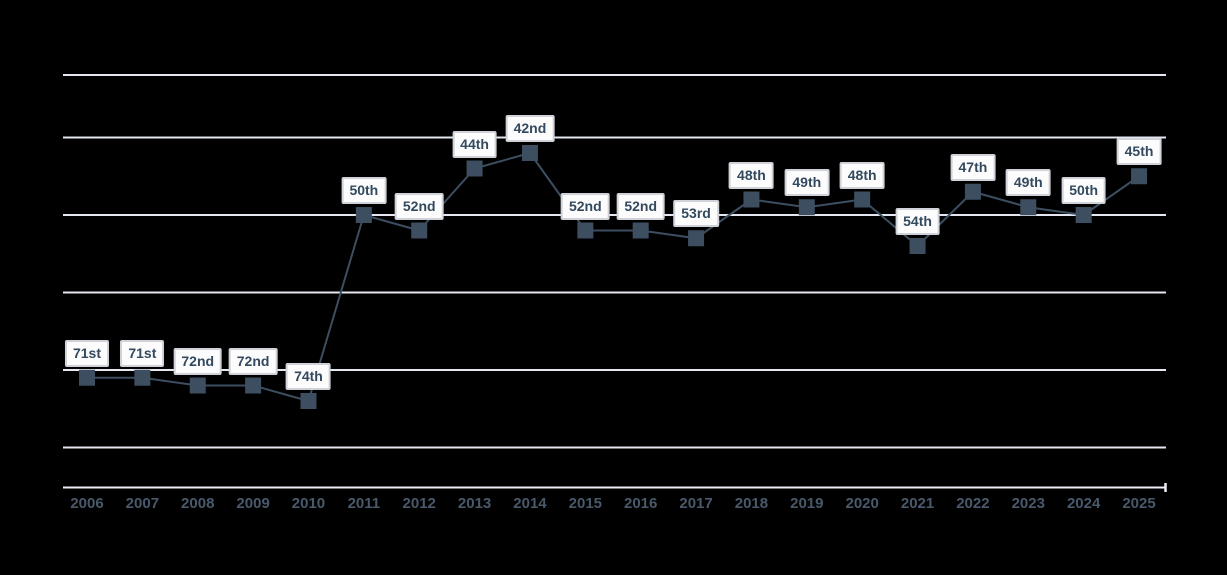 This screenshot has height=575, width=1227. What do you see at coordinates (308, 376) in the screenshot?
I see `data-point-label: 74th` at bounding box center [308, 376].